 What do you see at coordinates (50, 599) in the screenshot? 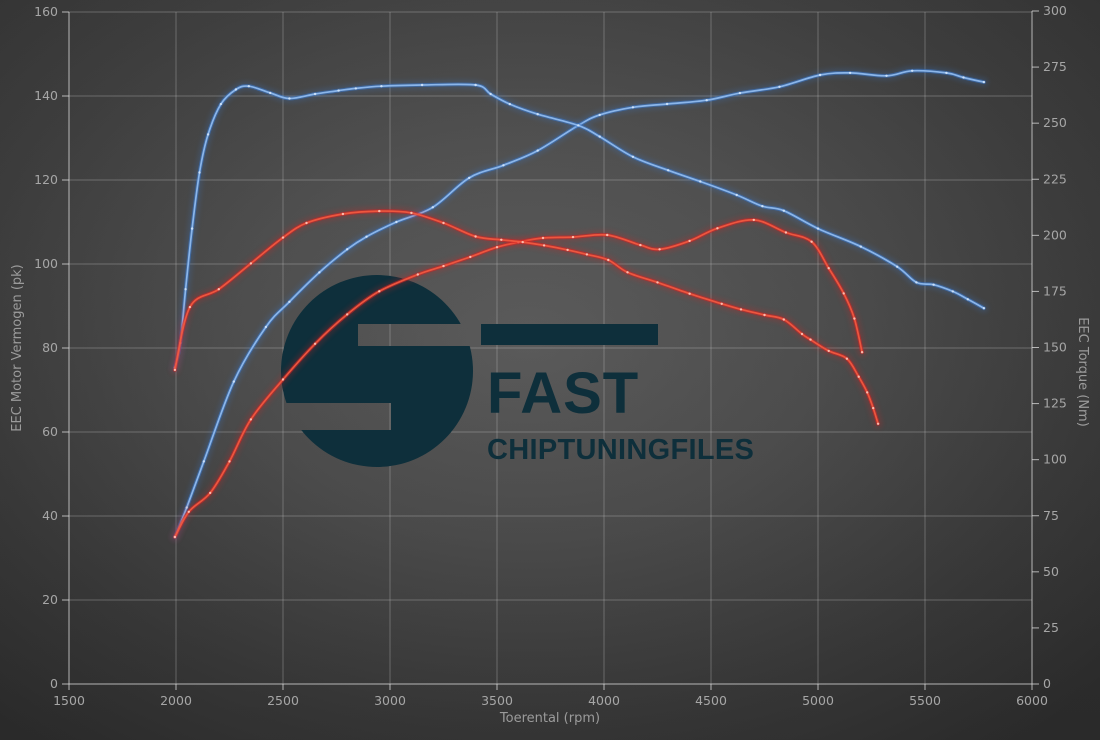
I see `y-left-tick-label: 20` at bounding box center [50, 599].